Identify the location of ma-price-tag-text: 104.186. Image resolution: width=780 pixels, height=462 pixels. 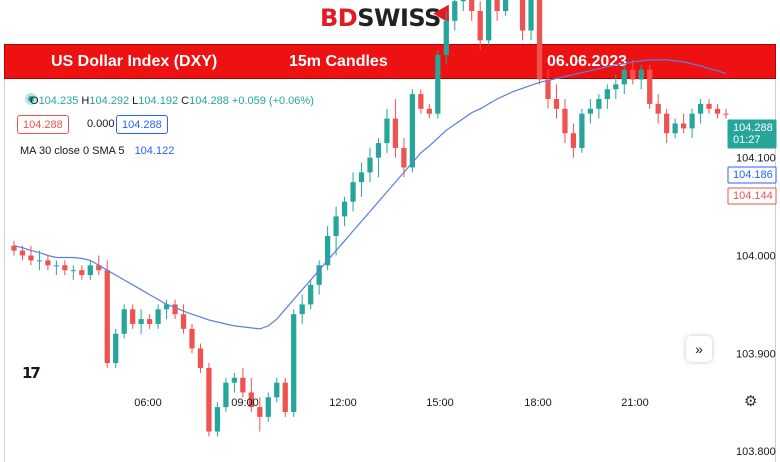
(753, 175).